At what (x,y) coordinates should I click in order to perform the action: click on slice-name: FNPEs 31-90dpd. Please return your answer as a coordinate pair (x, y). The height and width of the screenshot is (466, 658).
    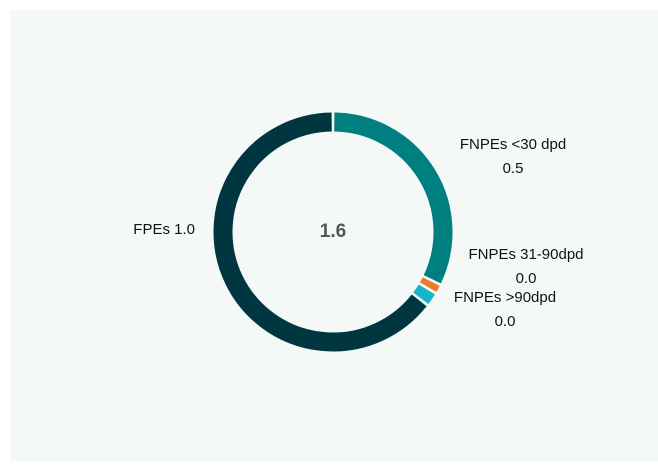
    Looking at the image, I should click on (525, 254).